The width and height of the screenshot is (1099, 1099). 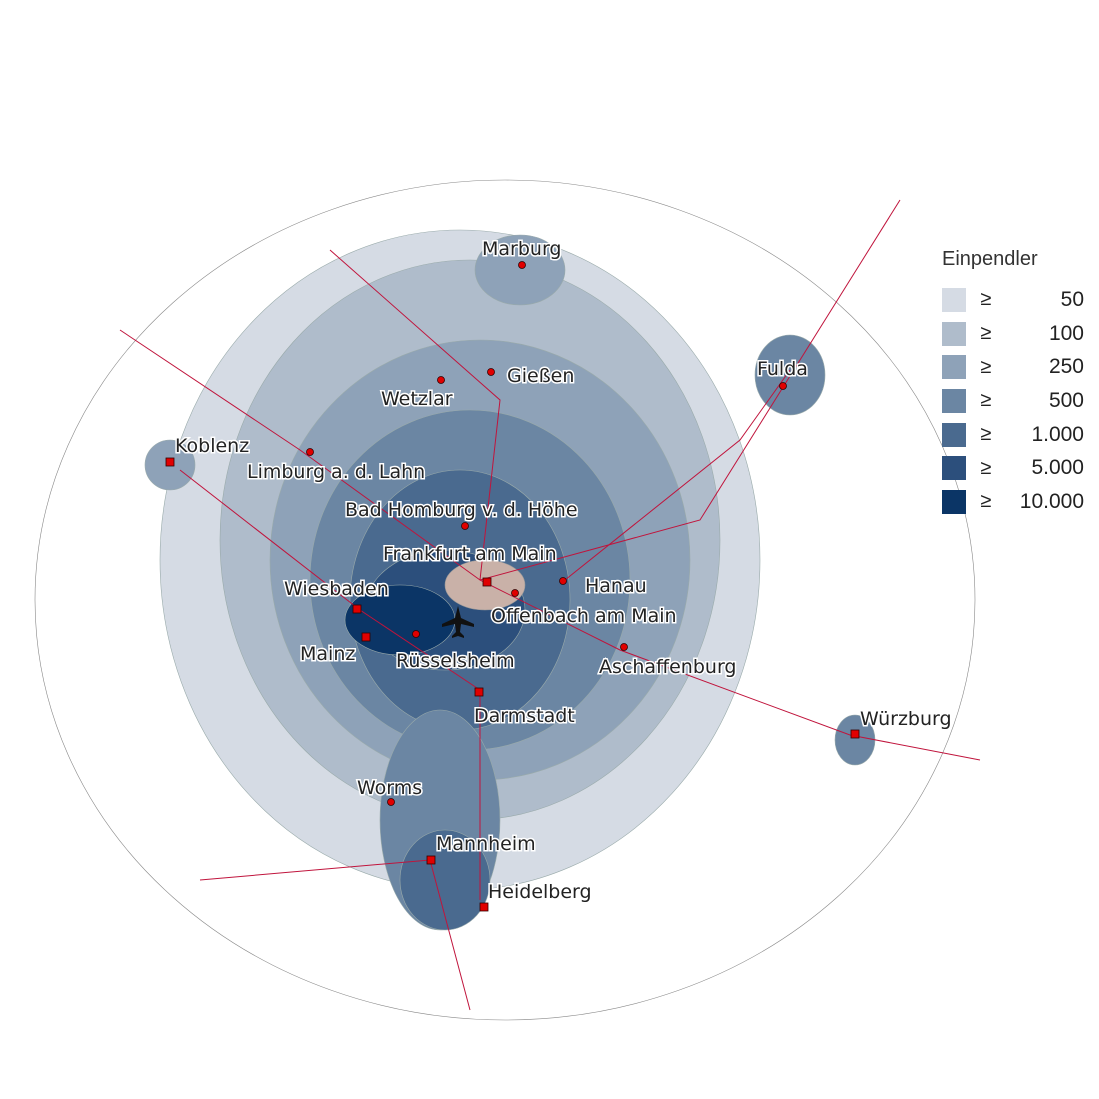 I want to click on legend-title: Einpendler, so click(x=990, y=259).